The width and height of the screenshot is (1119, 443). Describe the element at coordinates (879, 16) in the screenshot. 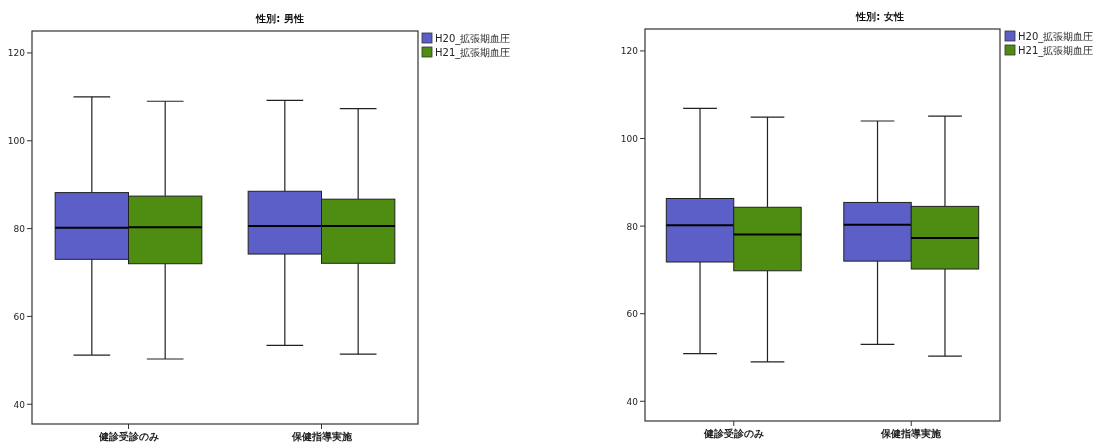

I see `chart-title: 性別: 女性` at that location.